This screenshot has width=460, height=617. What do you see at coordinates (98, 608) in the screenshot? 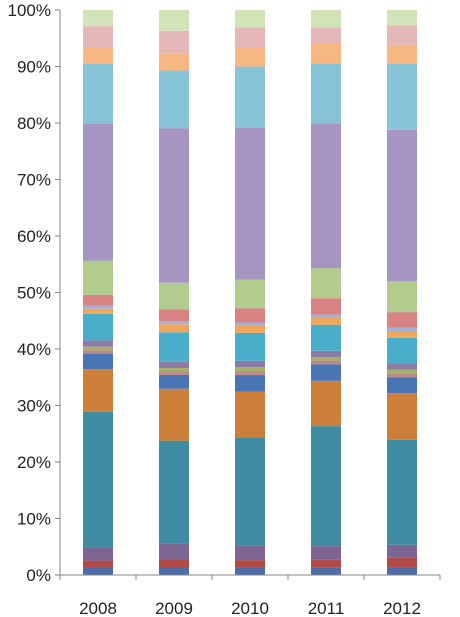
I see `x-category-label: 2008` at bounding box center [98, 608].